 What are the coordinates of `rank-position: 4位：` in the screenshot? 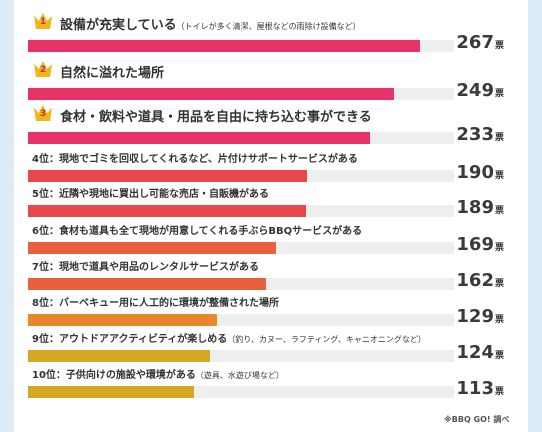 It's located at (45, 159).